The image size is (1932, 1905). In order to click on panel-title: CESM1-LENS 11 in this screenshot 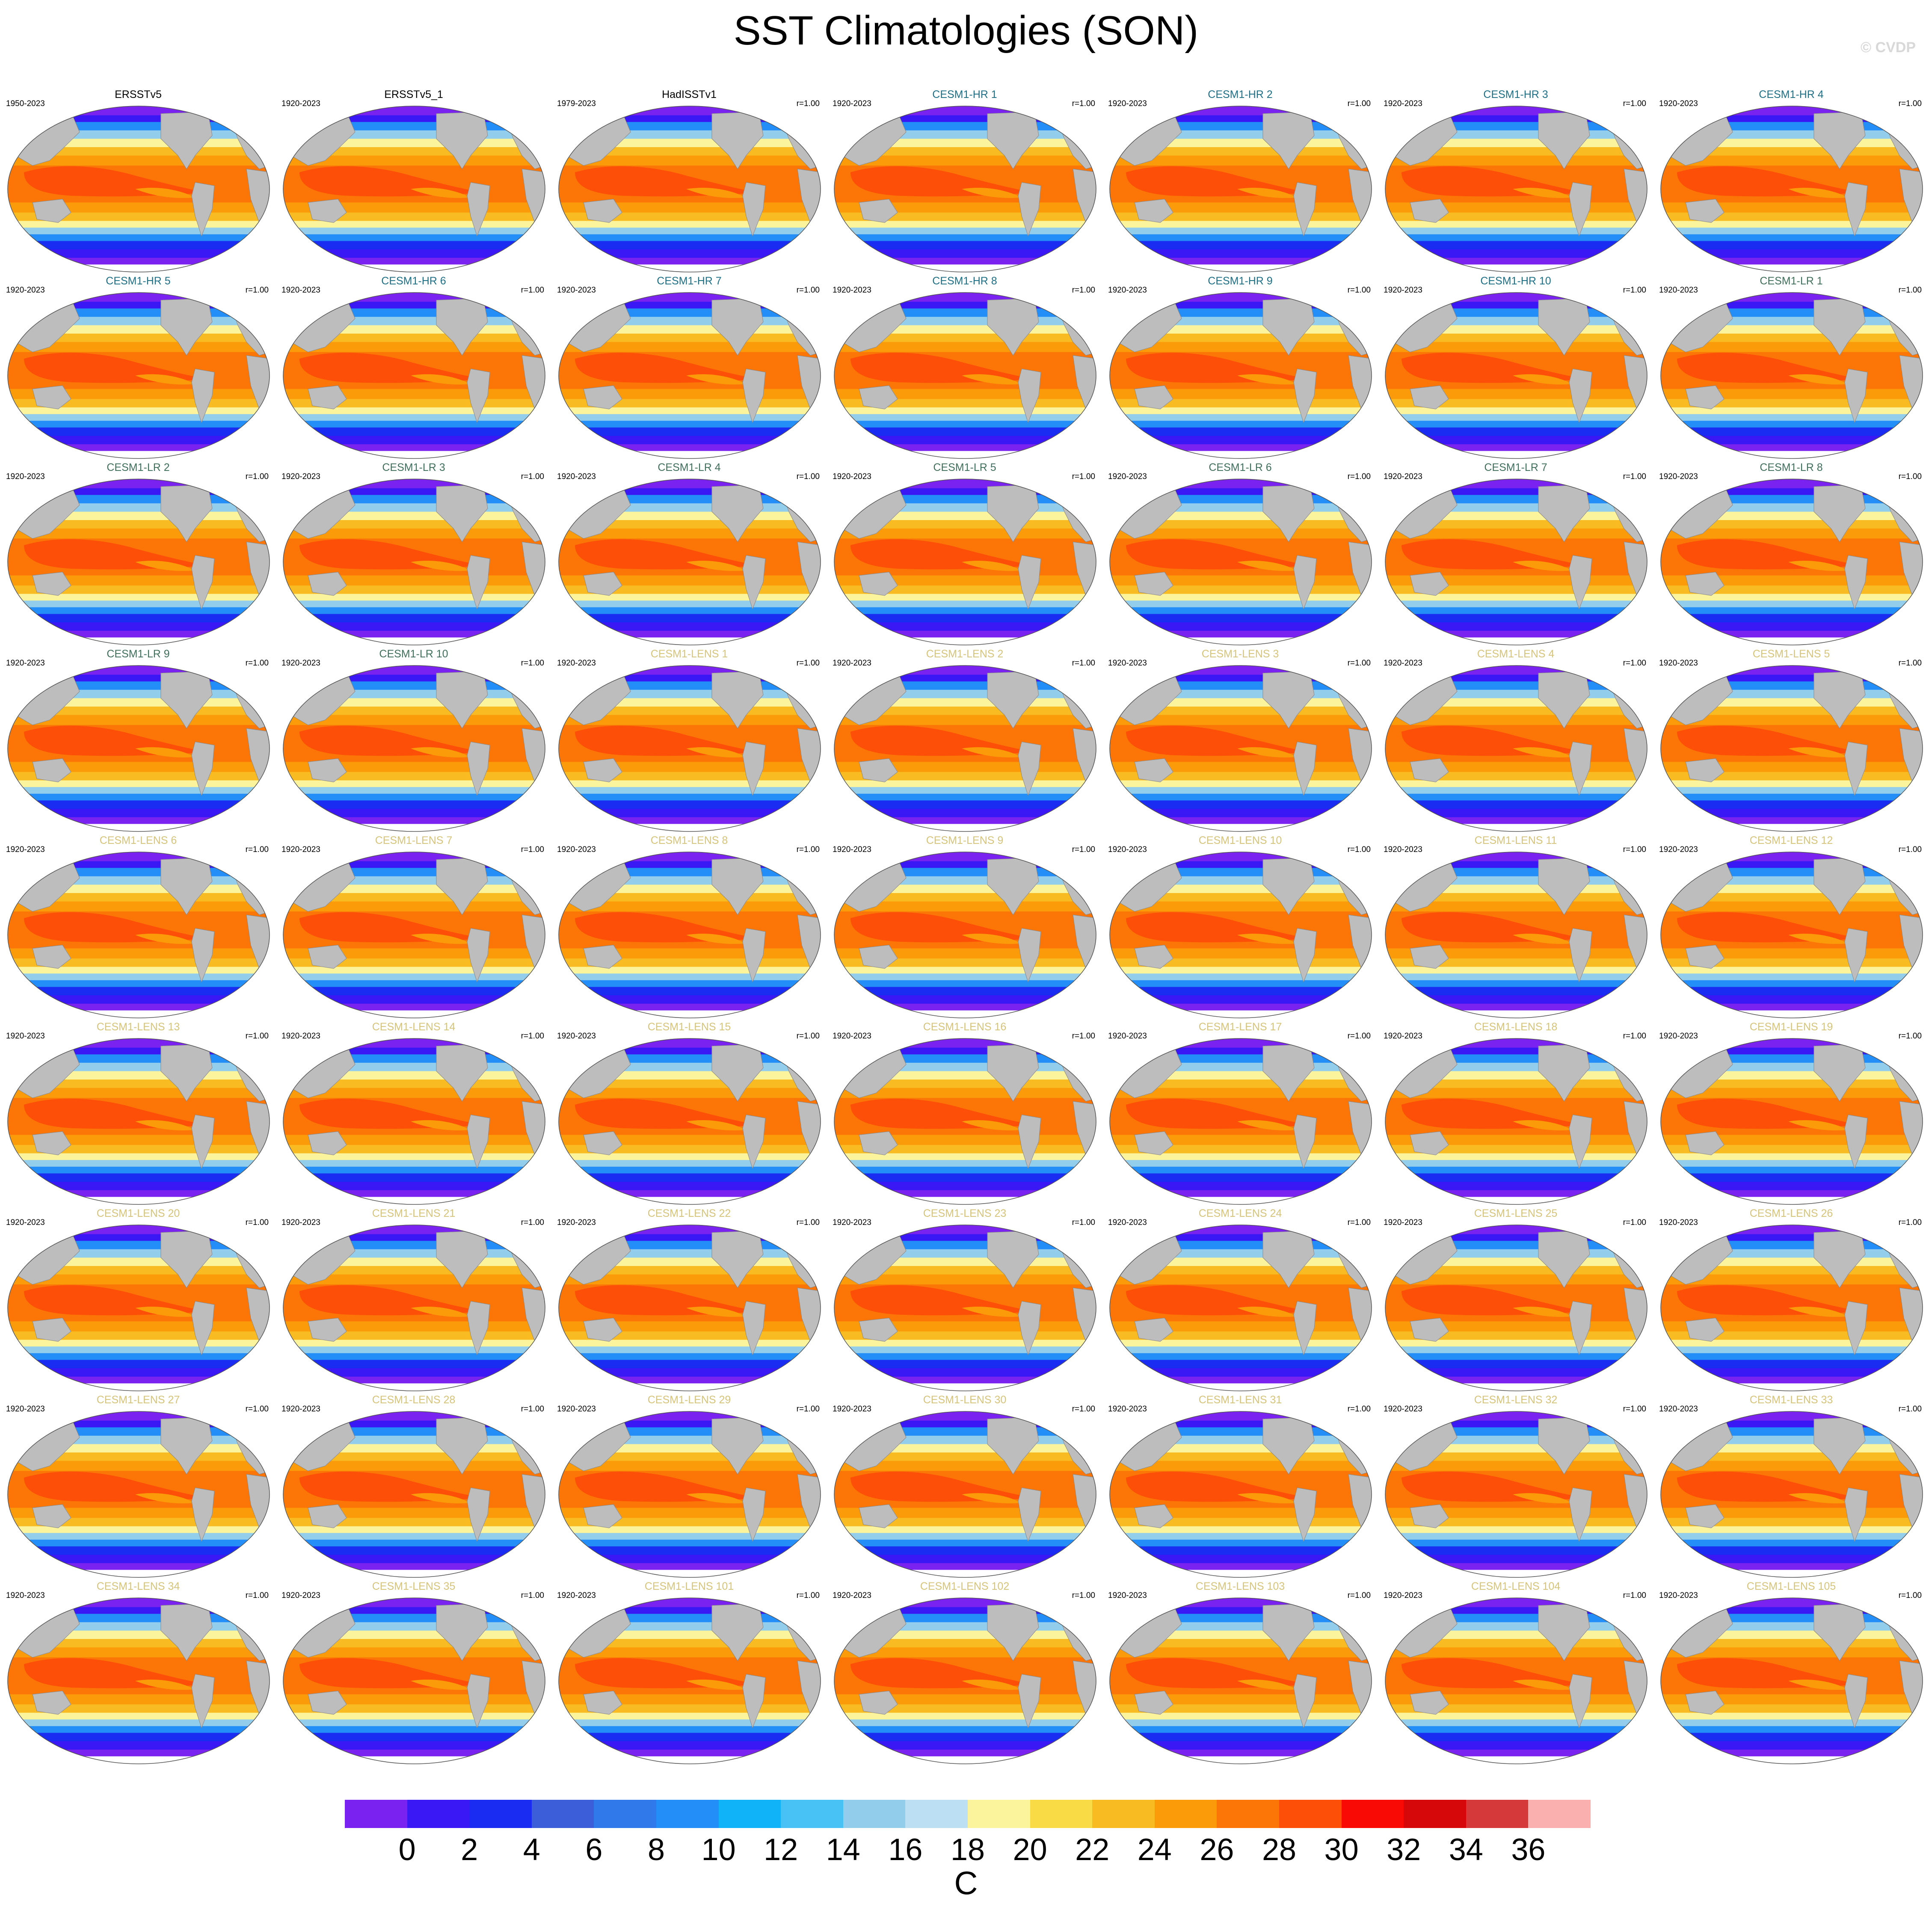, I will do `click(1515, 840)`.